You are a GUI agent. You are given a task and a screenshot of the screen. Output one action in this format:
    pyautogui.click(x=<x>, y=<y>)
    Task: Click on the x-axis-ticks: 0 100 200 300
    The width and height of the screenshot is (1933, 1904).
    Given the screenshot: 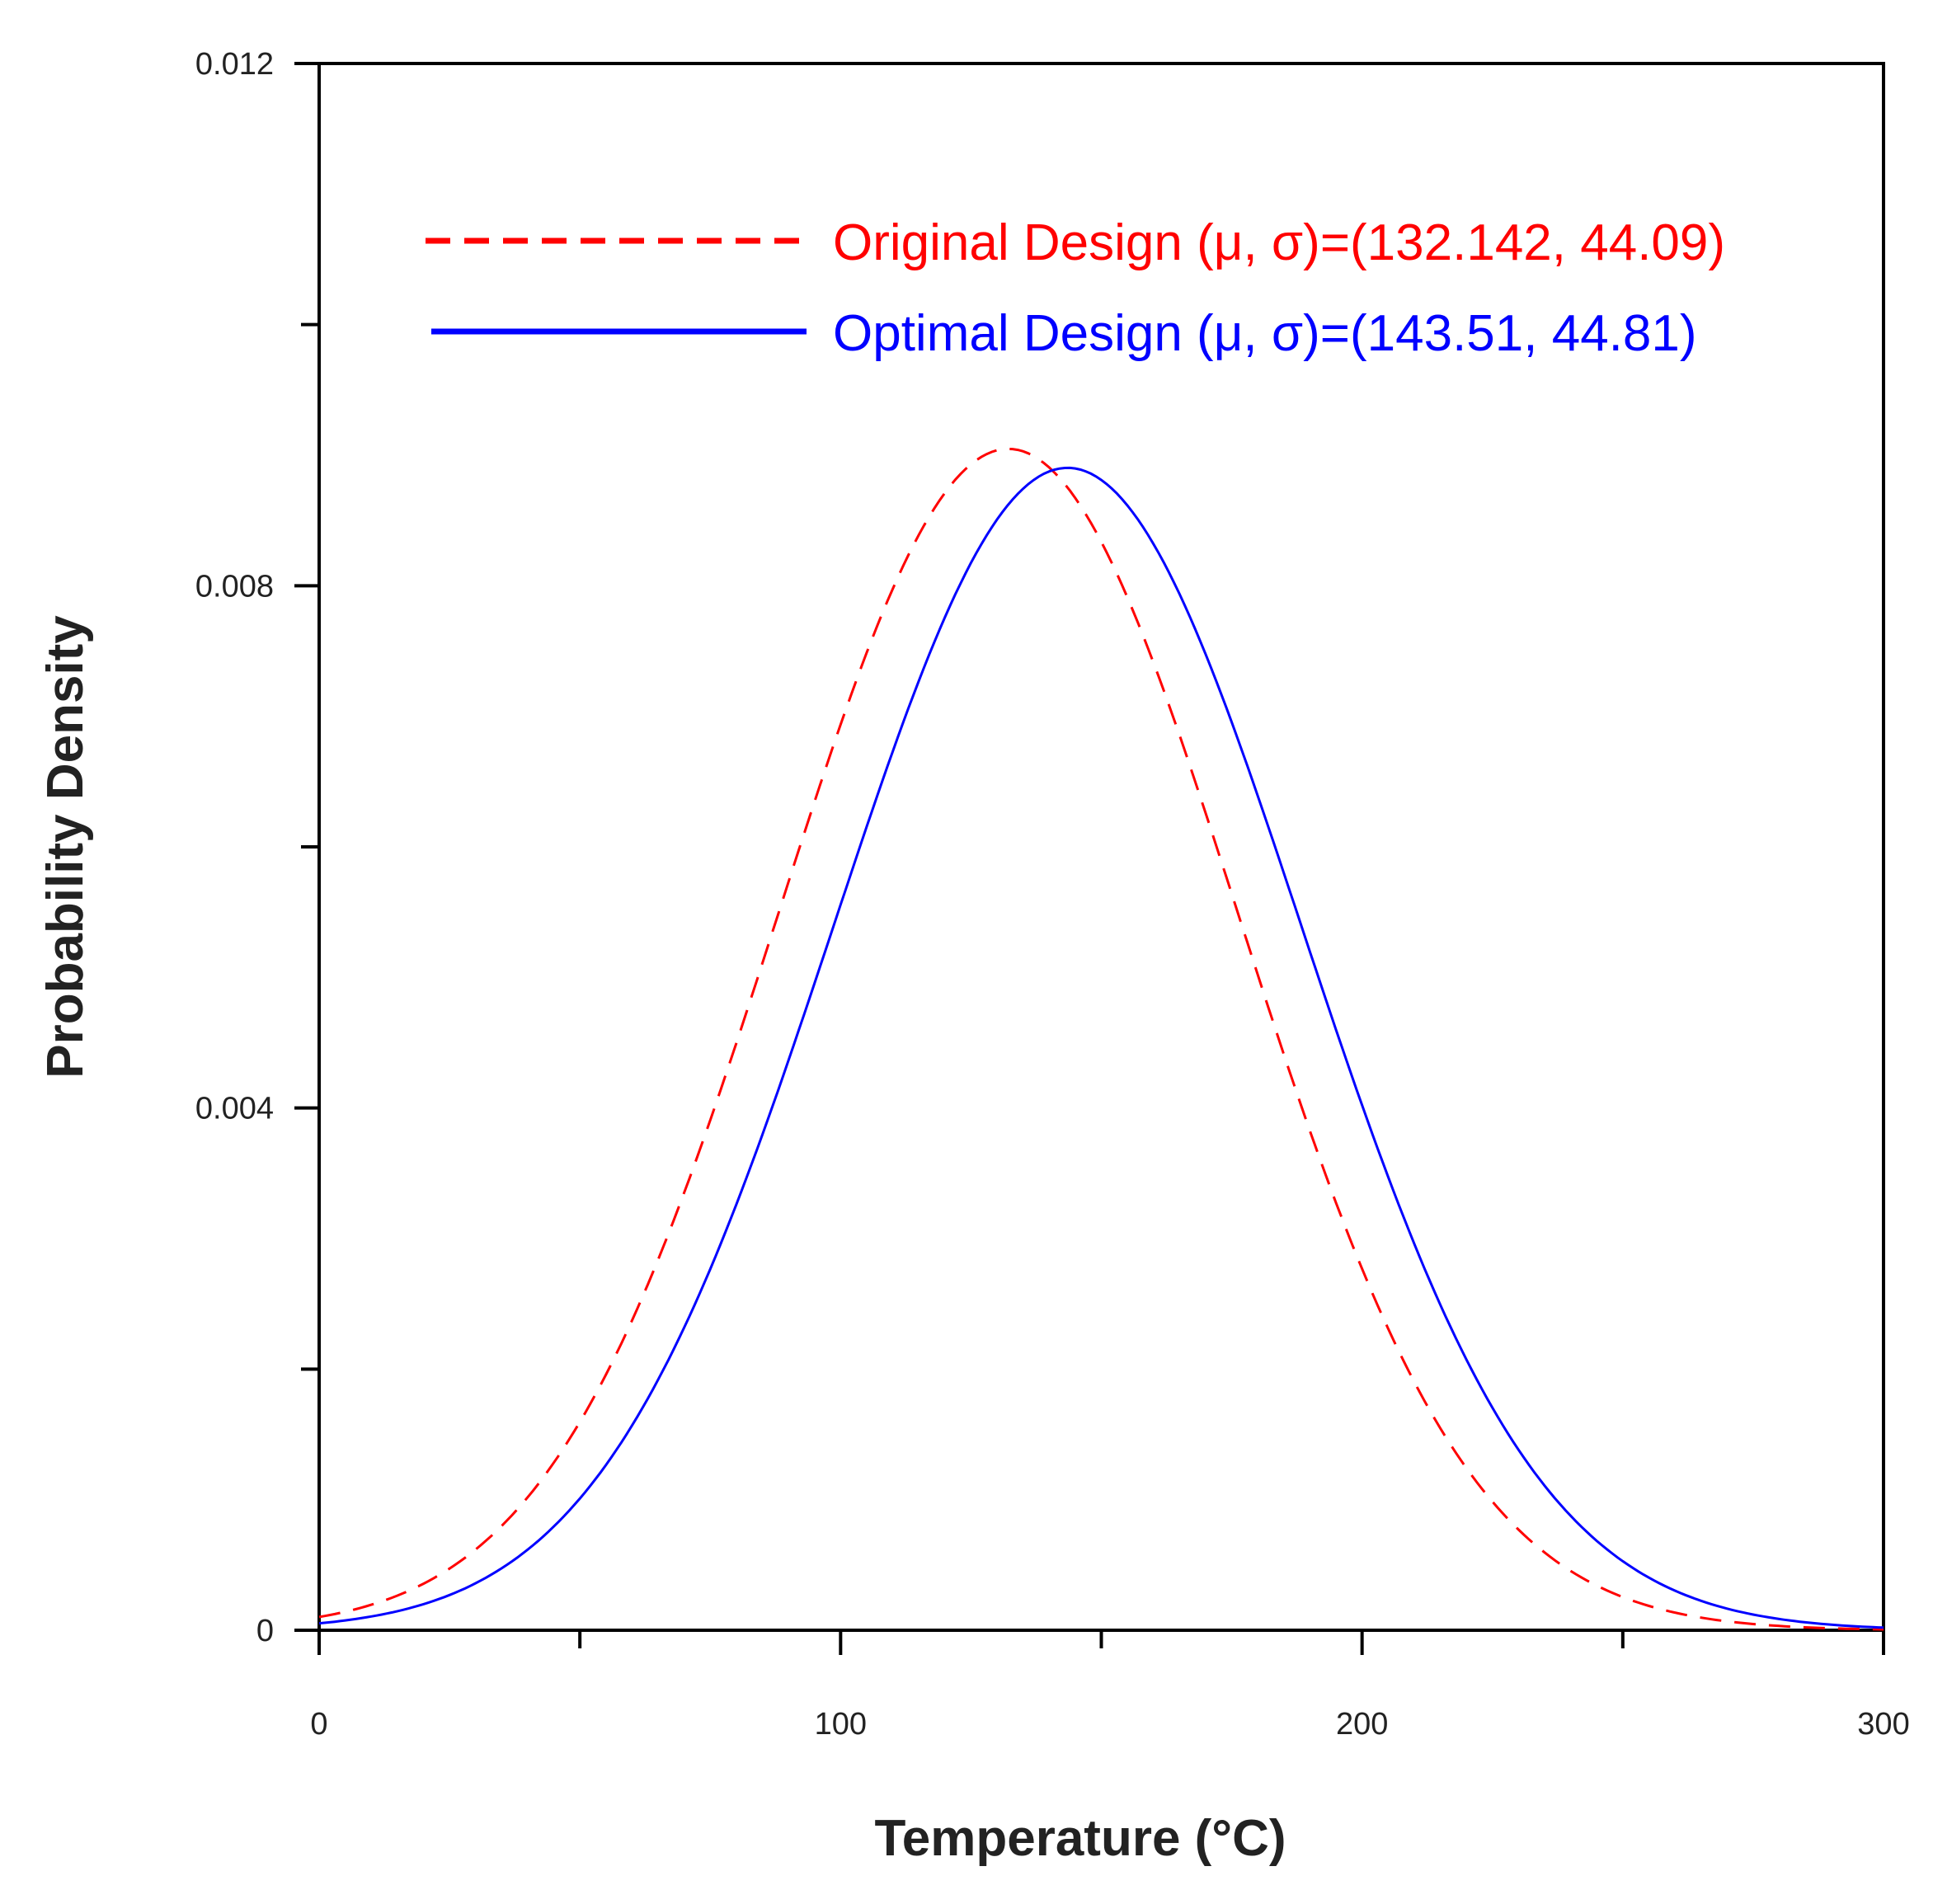 What is the action you would take?
    pyautogui.click(x=1110, y=1686)
    